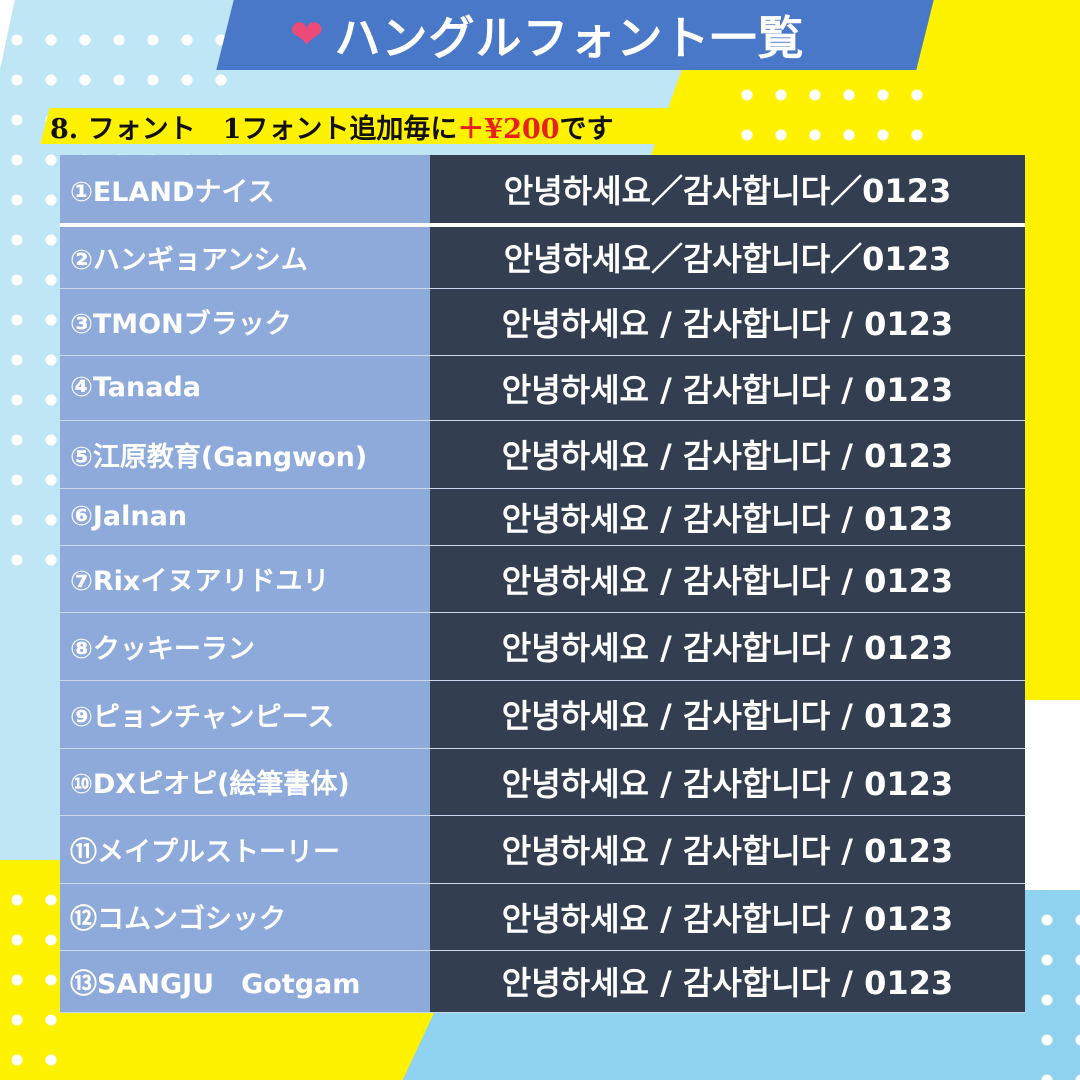 The height and width of the screenshot is (1080, 1080). Describe the element at coordinates (586, 129) in the screenshot. I see `subtitle-suffix: です` at that location.